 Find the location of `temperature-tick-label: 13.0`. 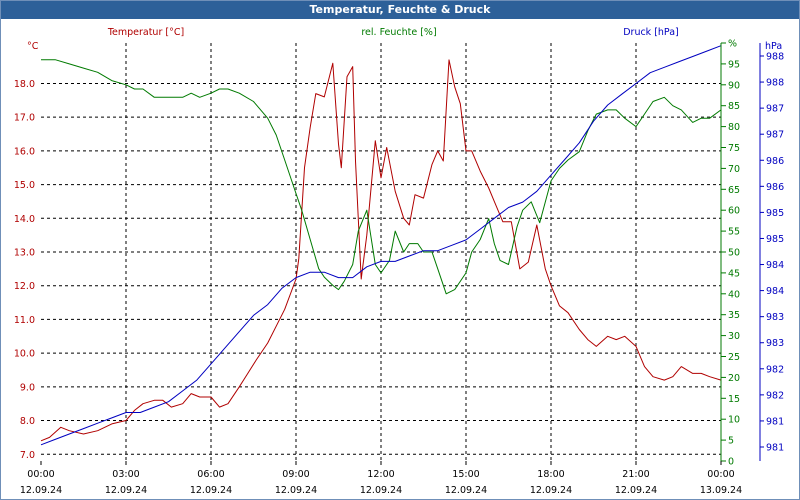

temperature-tick-label: 13.0 is located at coordinates (24, 253).